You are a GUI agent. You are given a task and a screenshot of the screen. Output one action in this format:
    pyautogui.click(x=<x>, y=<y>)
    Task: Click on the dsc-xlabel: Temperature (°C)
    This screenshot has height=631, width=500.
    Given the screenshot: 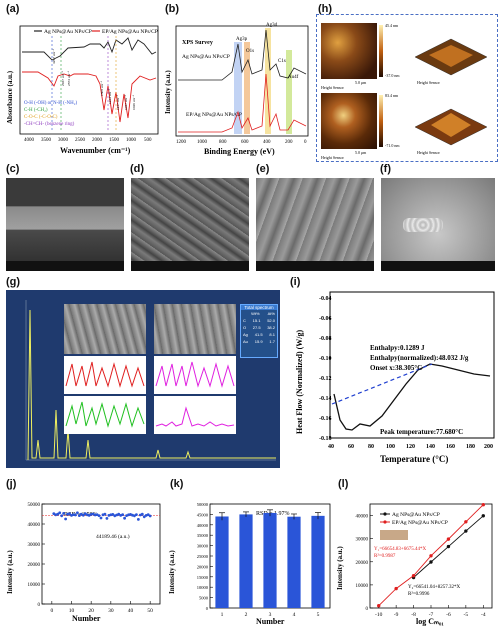 What is the action you would take?
    pyautogui.click(x=414, y=459)
    